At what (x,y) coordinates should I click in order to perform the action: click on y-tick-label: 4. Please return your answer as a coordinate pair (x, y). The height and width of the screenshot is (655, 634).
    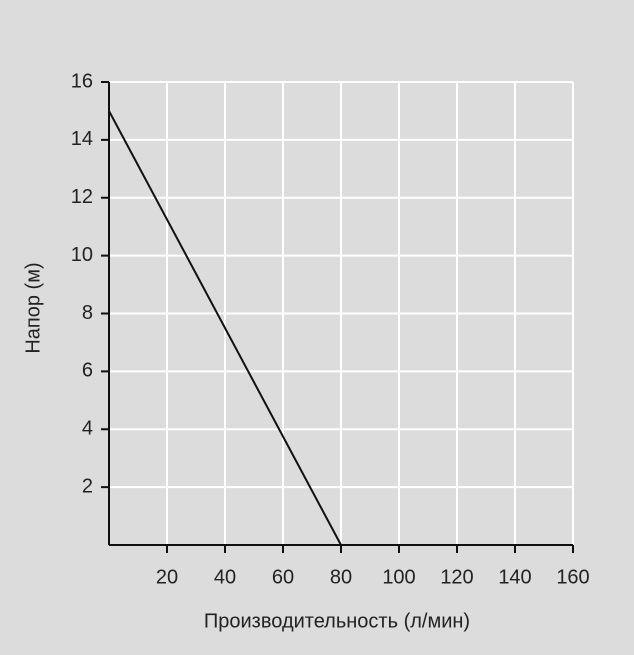
    Looking at the image, I should click on (87, 429).